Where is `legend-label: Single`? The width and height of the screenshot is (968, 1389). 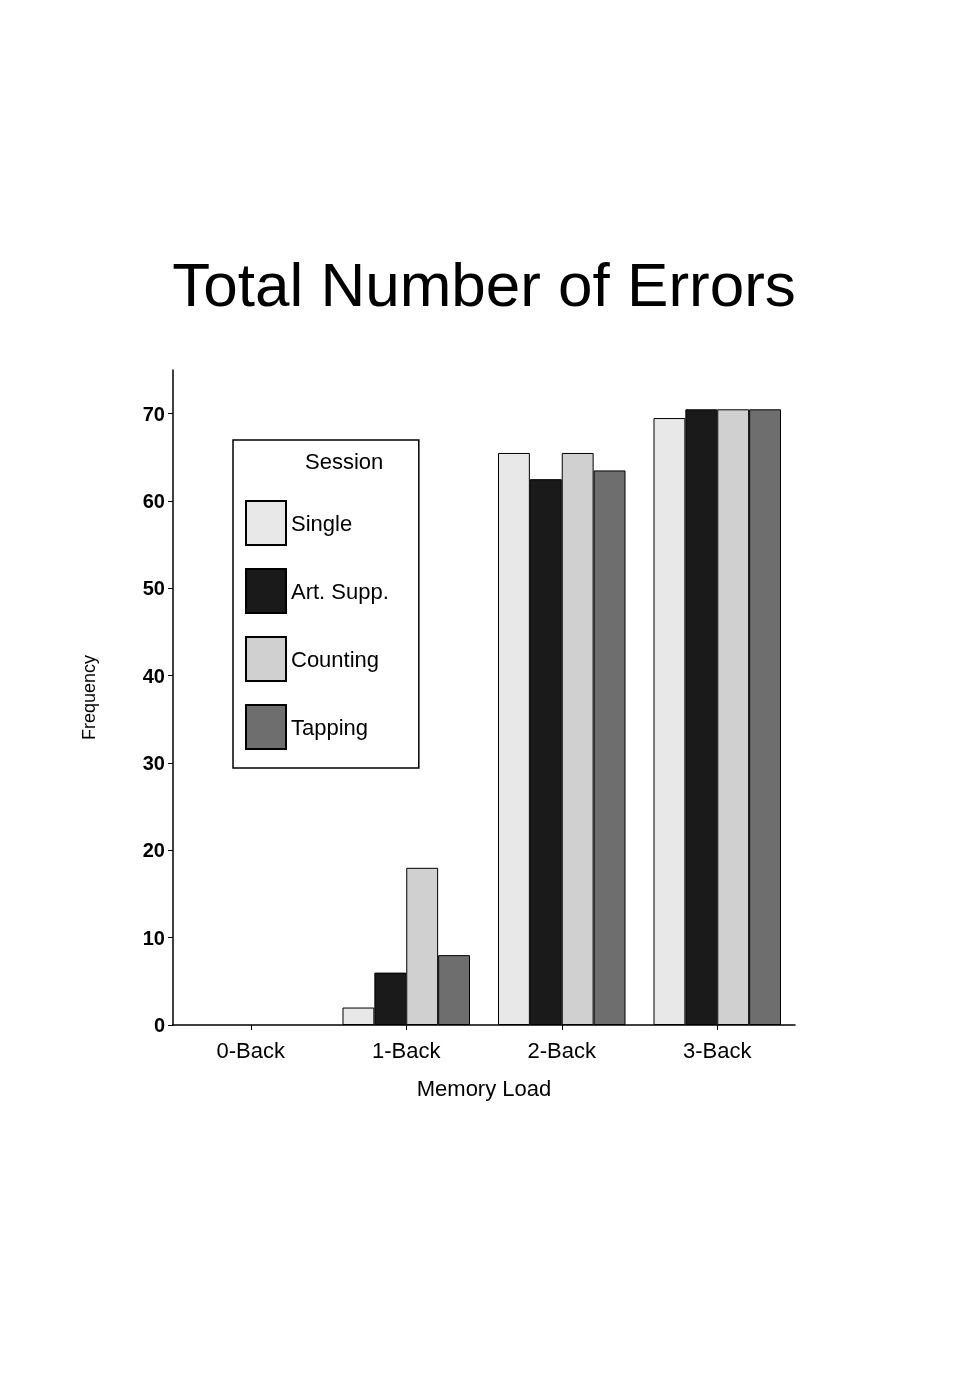 legend-label: Single is located at coordinates (322, 523).